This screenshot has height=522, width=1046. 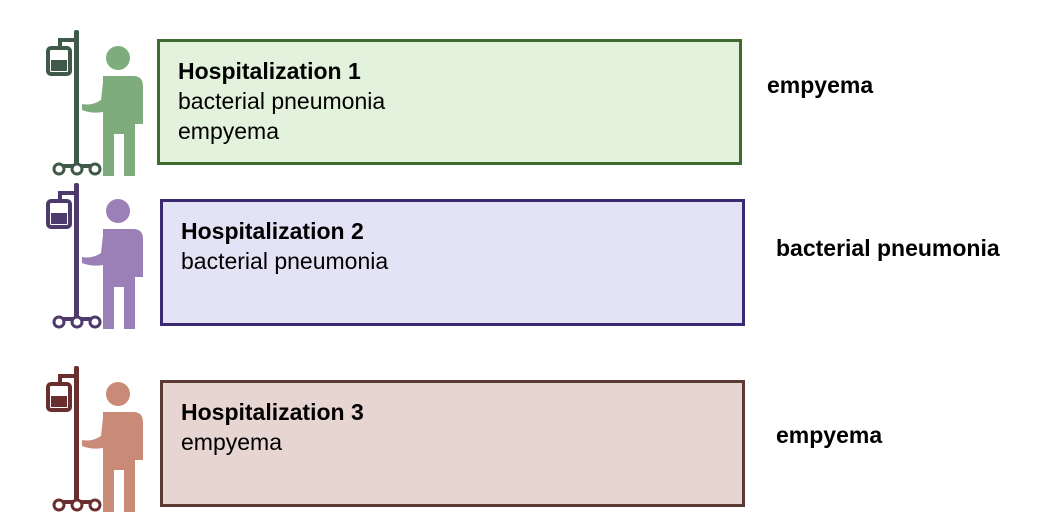 I want to click on hospitalization-box-3: Hospitalization 3 empyema, so click(x=452, y=443).